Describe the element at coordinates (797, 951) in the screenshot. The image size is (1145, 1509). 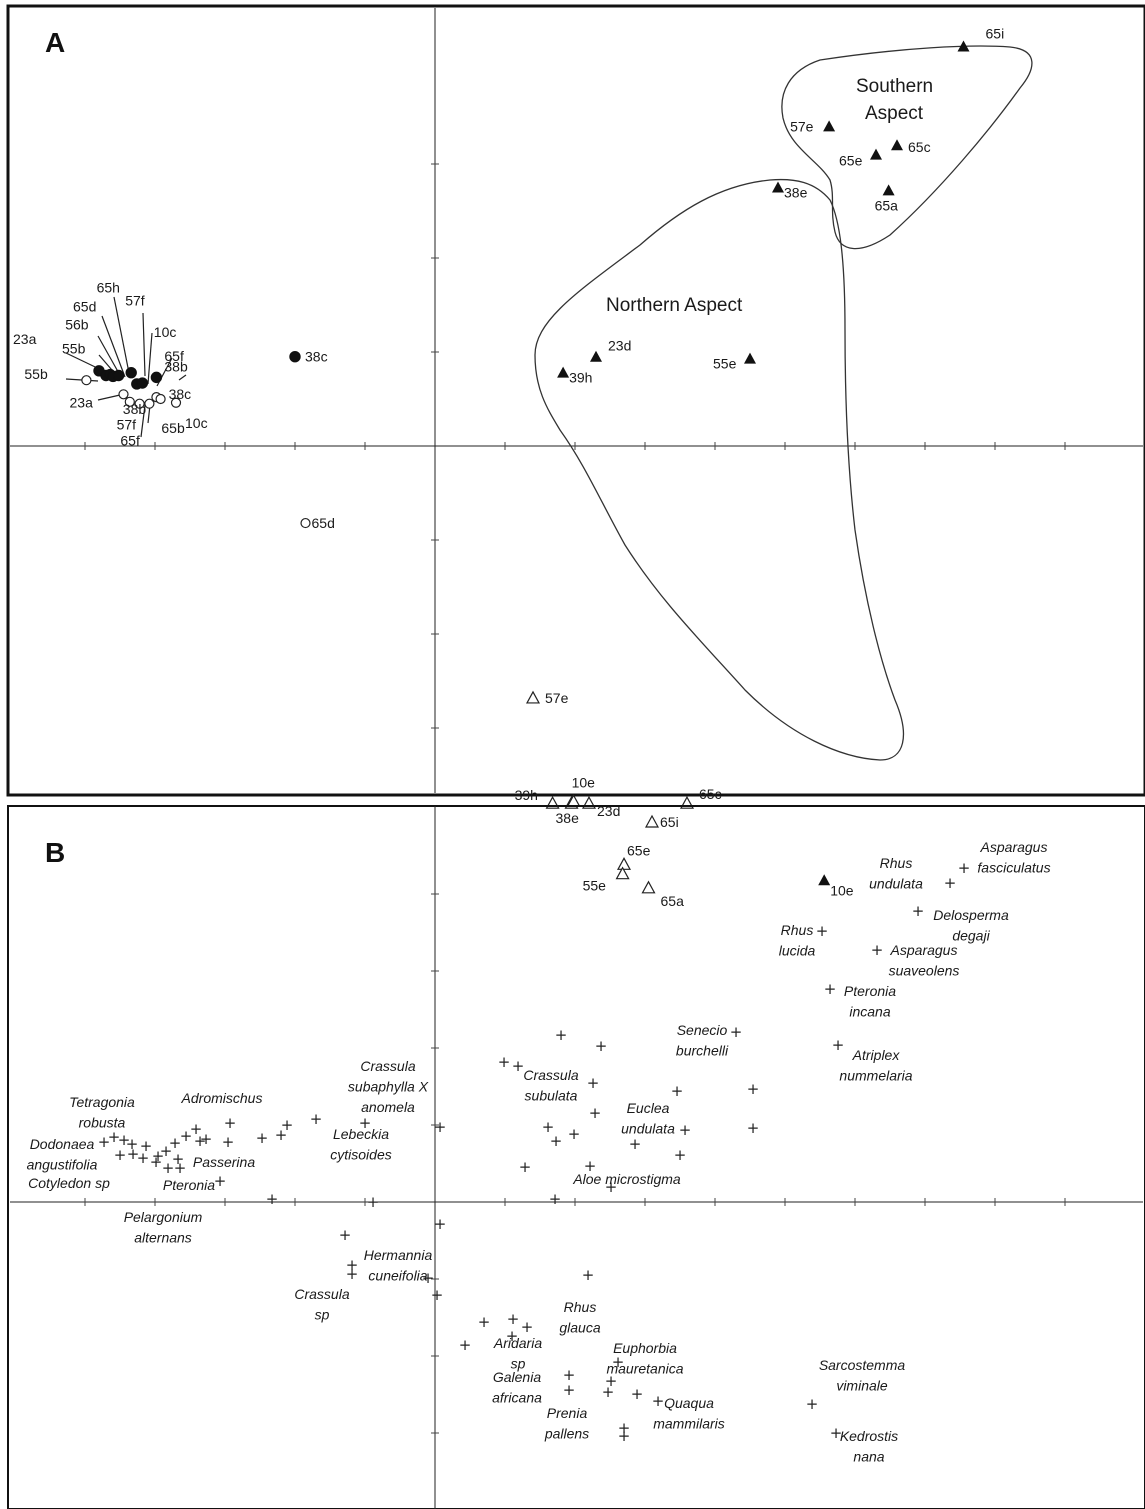
I see `species-label-line: lucida` at that location.